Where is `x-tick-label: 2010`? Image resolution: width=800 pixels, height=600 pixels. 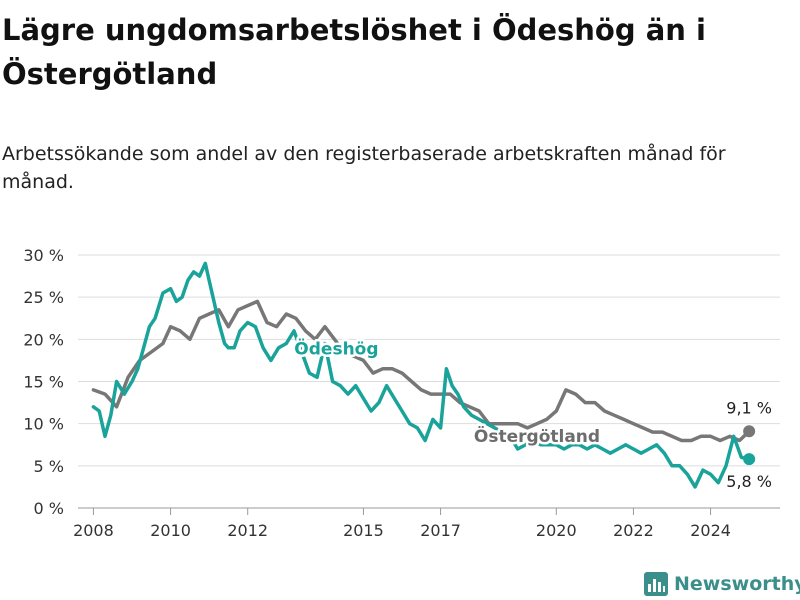
x-tick-label: 2010 is located at coordinates (170, 530).